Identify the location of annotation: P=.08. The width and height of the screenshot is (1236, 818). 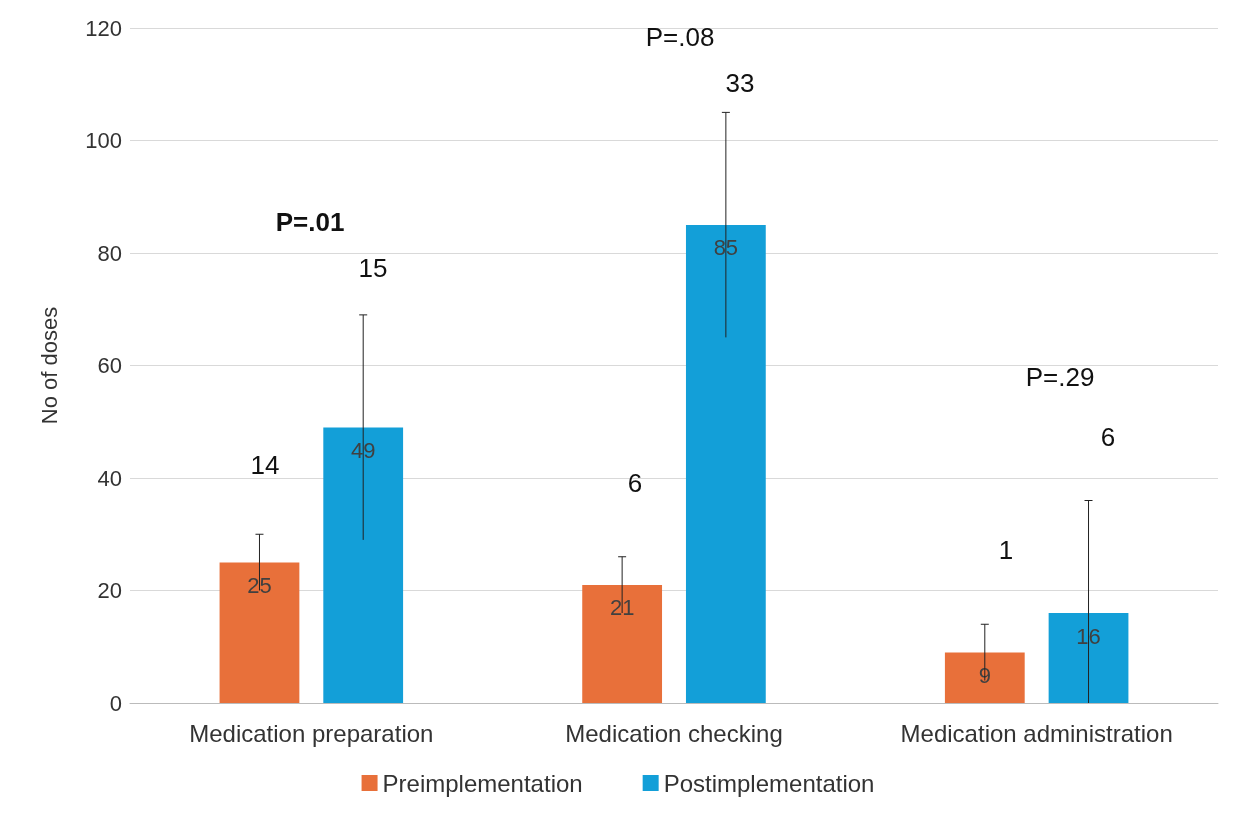
(680, 37).